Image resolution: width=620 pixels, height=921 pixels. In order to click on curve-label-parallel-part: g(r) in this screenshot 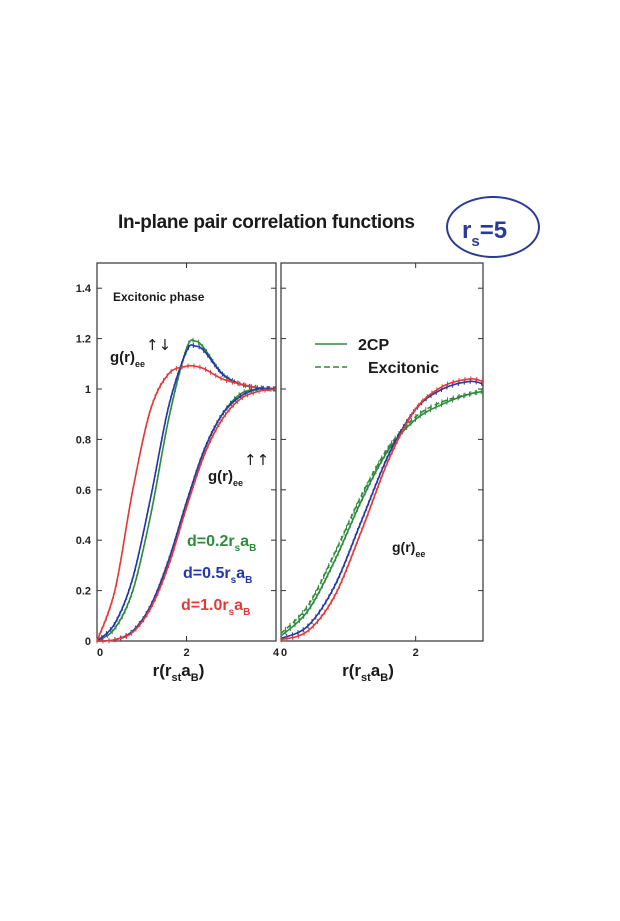, I will do `click(220, 476)`.